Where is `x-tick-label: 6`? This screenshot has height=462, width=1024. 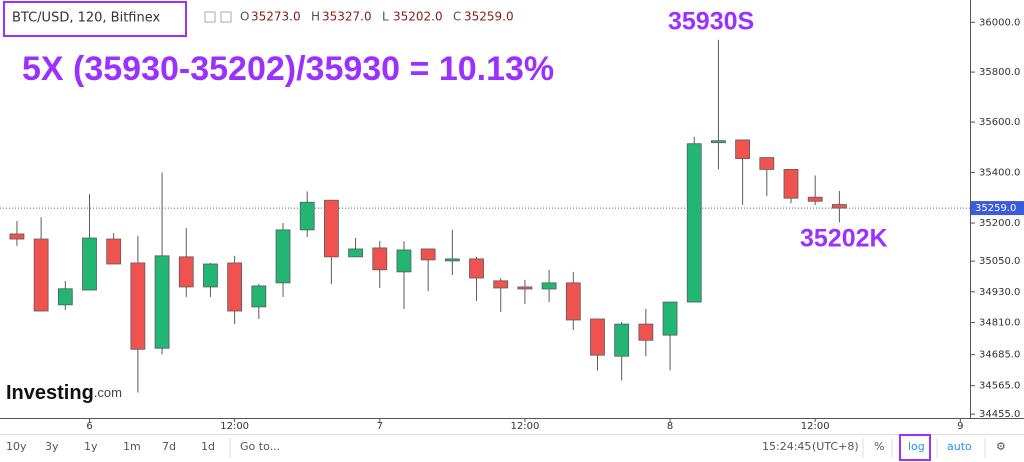
x-tick-label: 6 is located at coordinates (89, 426).